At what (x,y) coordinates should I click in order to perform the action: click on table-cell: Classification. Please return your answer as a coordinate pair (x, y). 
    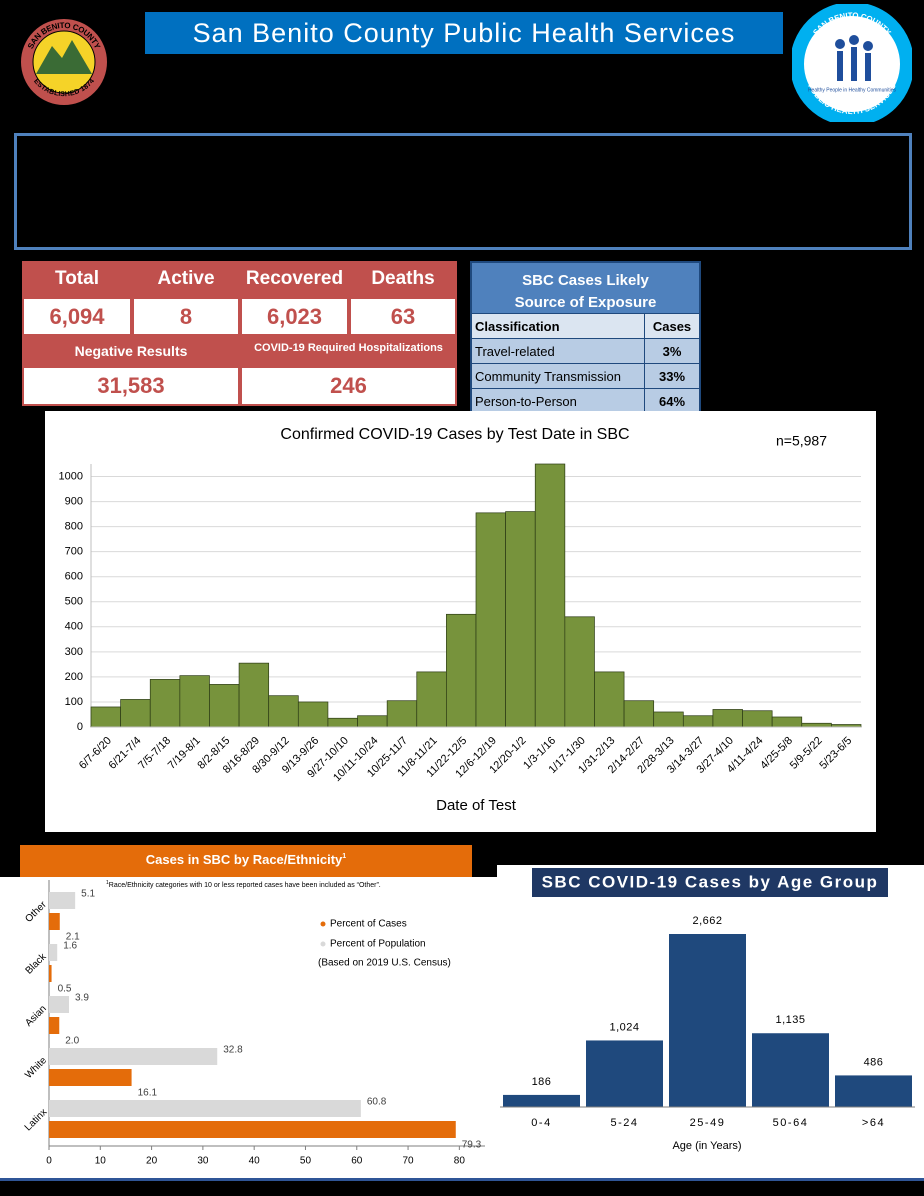
    Looking at the image, I should click on (517, 326).